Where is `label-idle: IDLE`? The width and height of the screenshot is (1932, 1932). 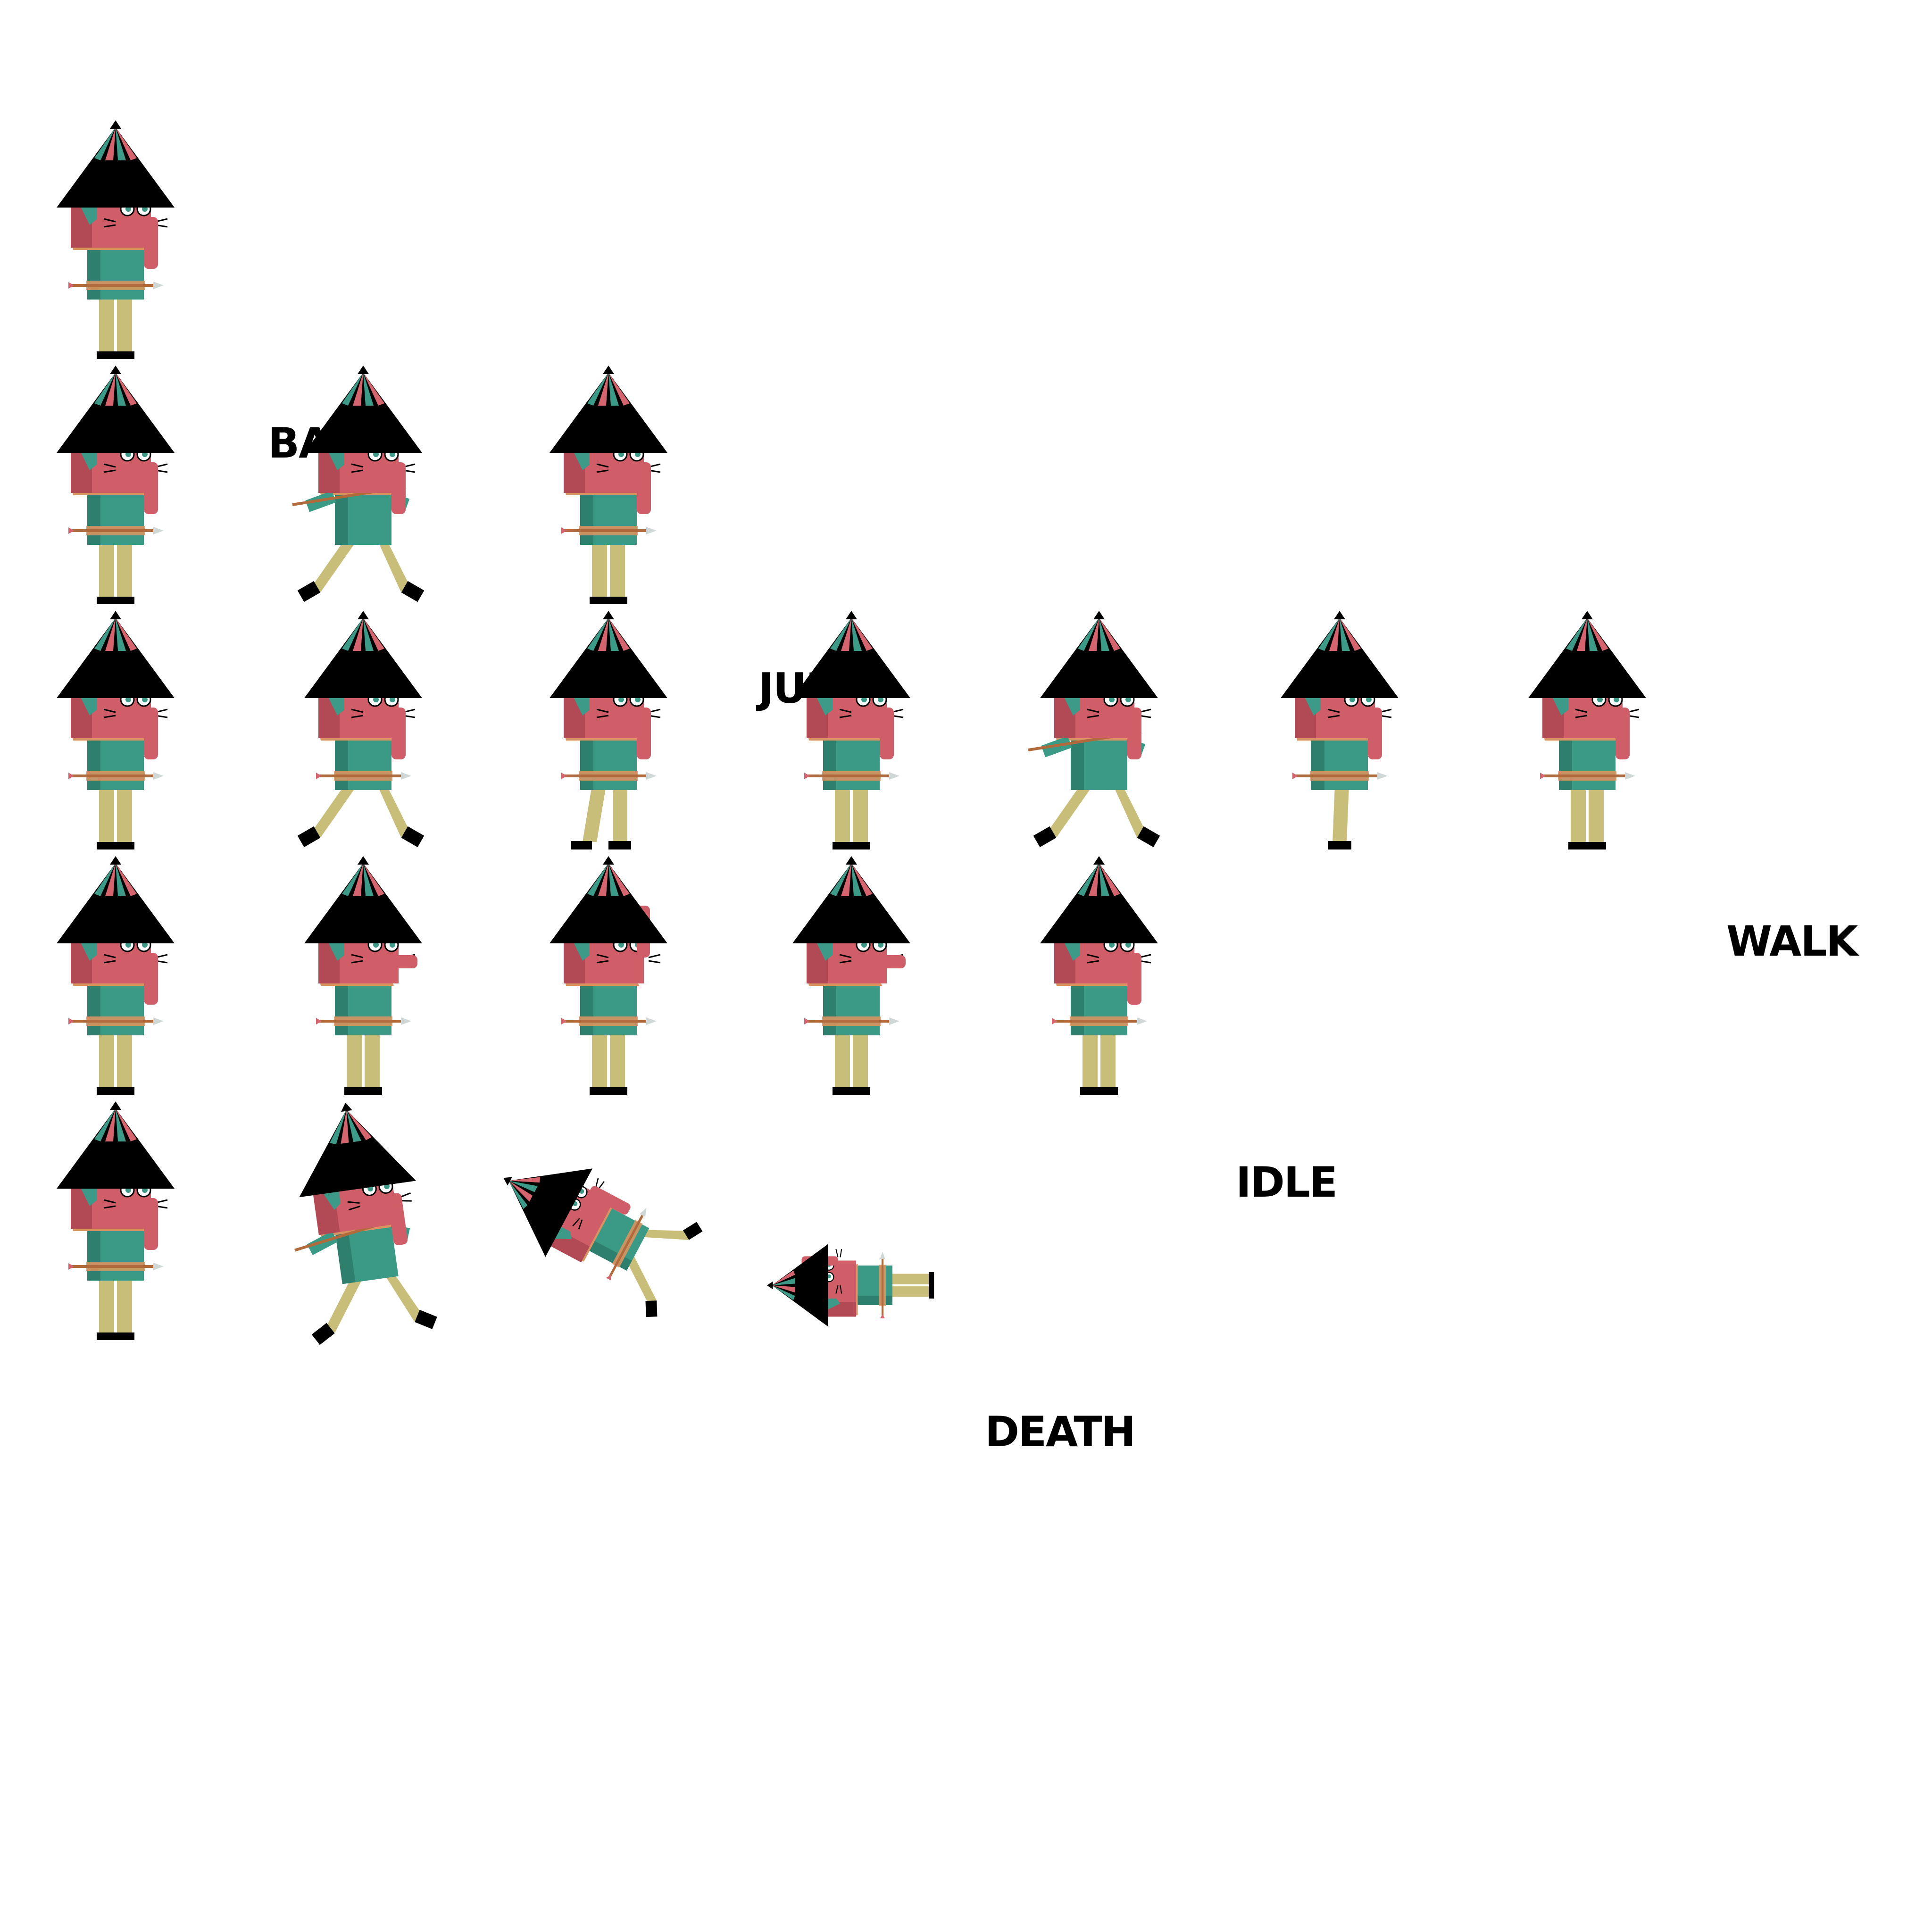 label-idle: IDLE is located at coordinates (1287, 1182).